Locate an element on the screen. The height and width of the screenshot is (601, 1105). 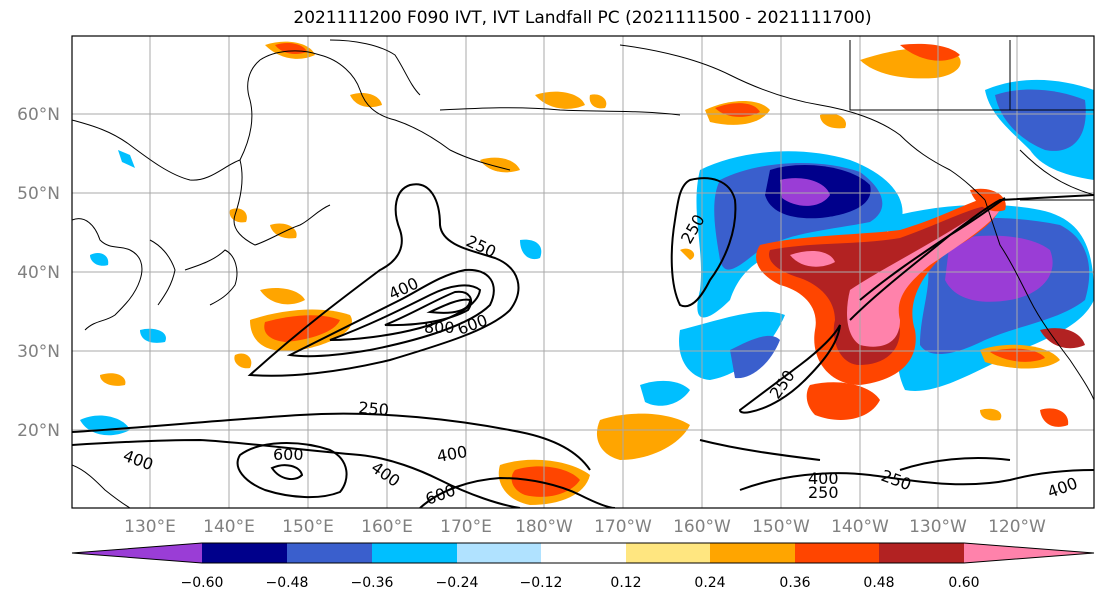
contour-label: 800 is located at coordinates (439, 327).